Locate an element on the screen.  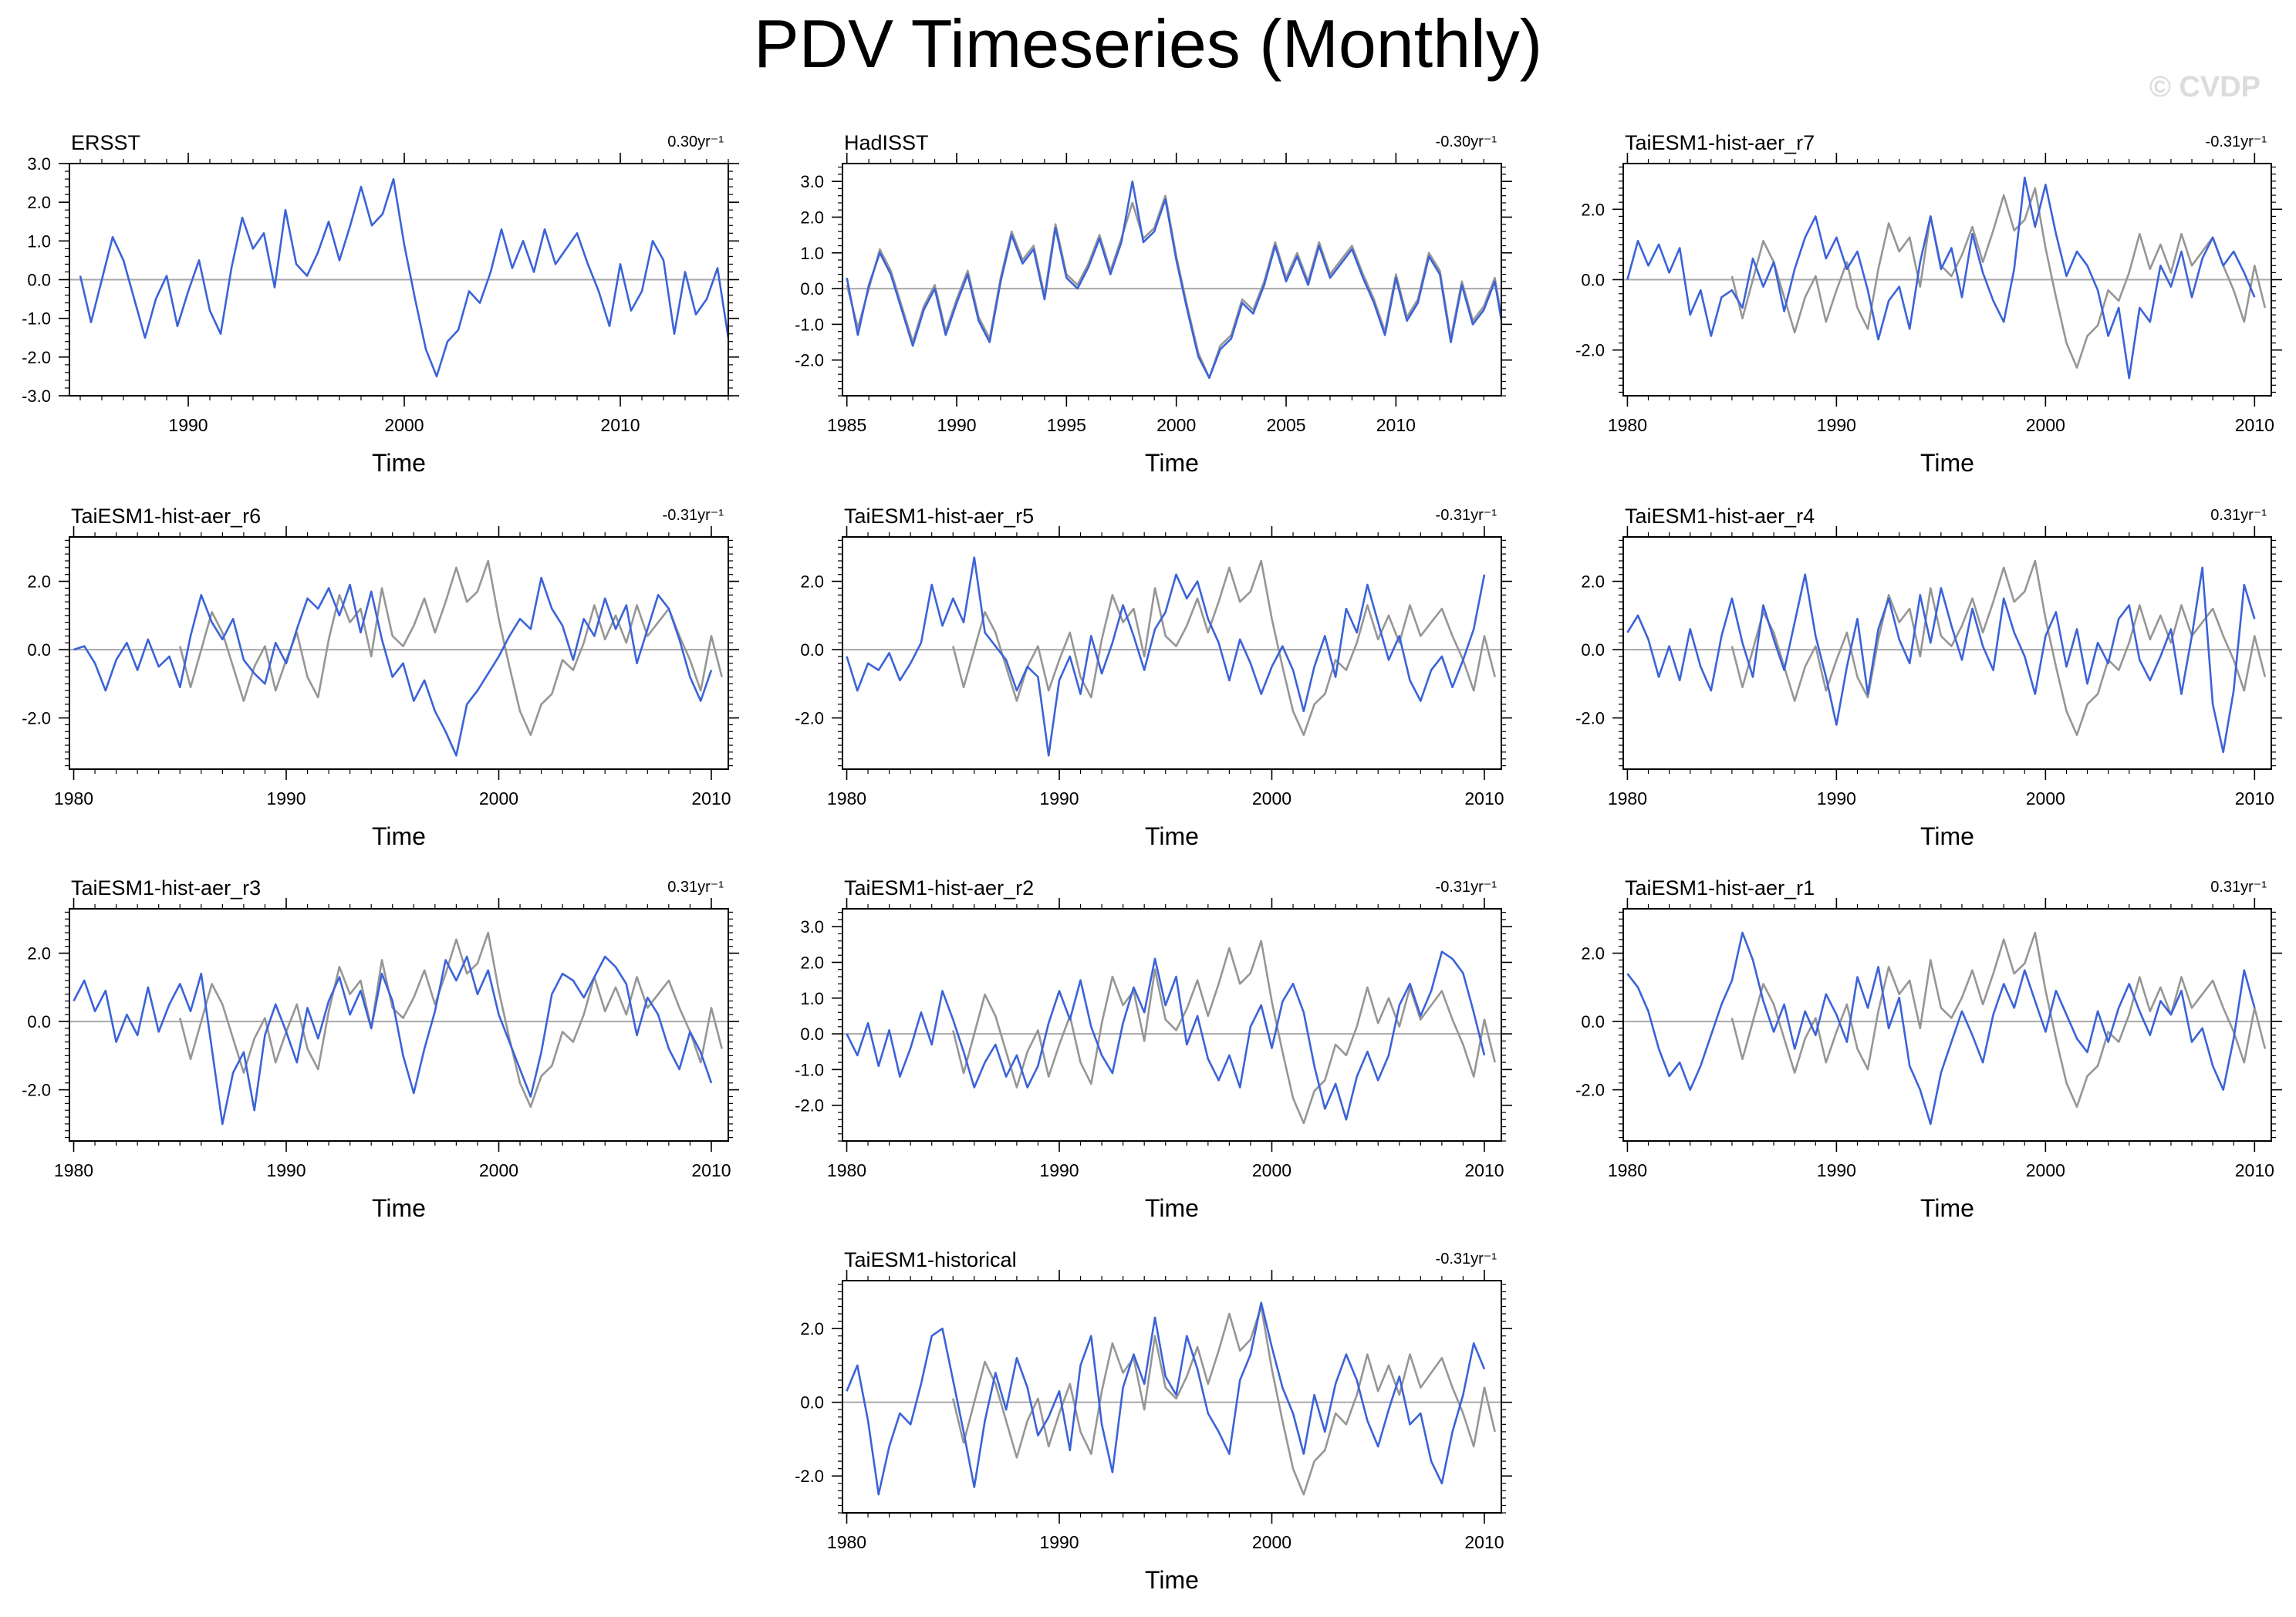
x-tick-label: 2005 is located at coordinates (1285, 425).